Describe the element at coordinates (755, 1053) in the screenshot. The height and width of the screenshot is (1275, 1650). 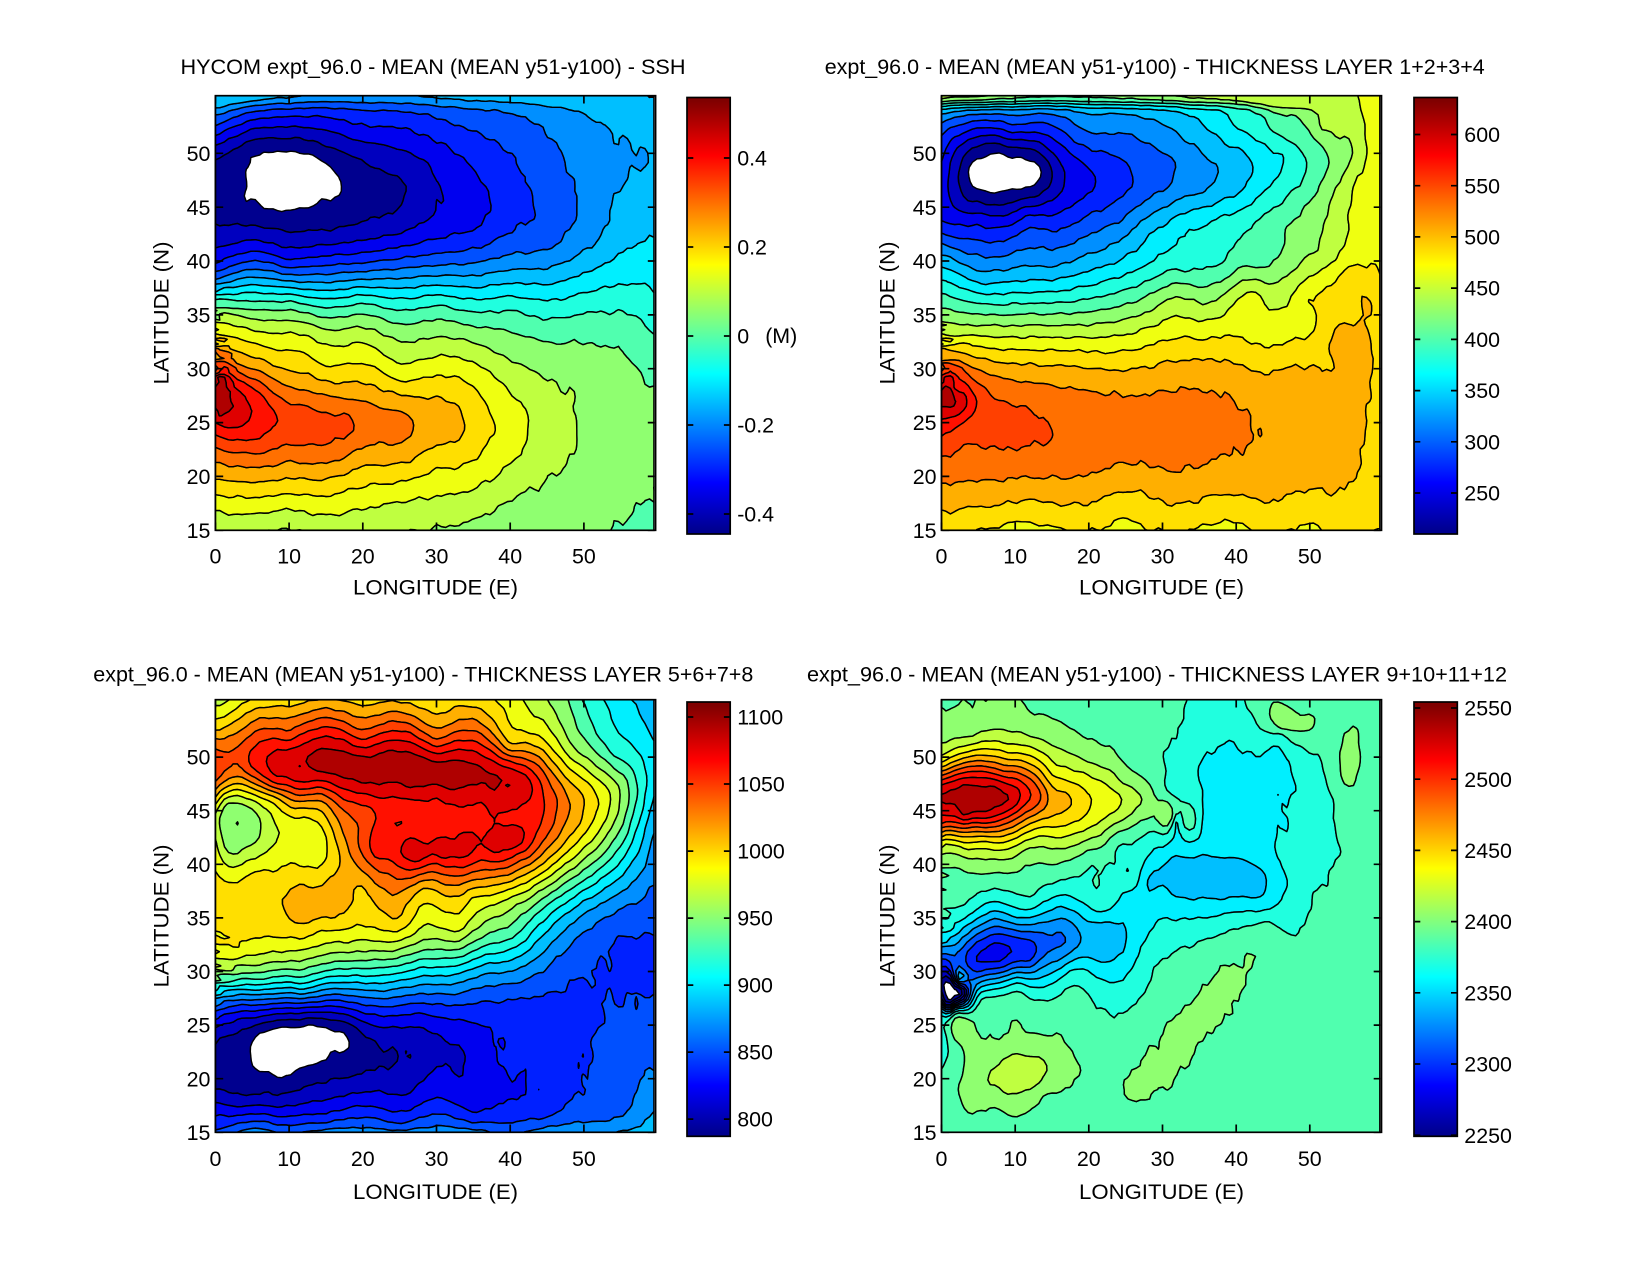
I see `svg-text: 850` at that location.